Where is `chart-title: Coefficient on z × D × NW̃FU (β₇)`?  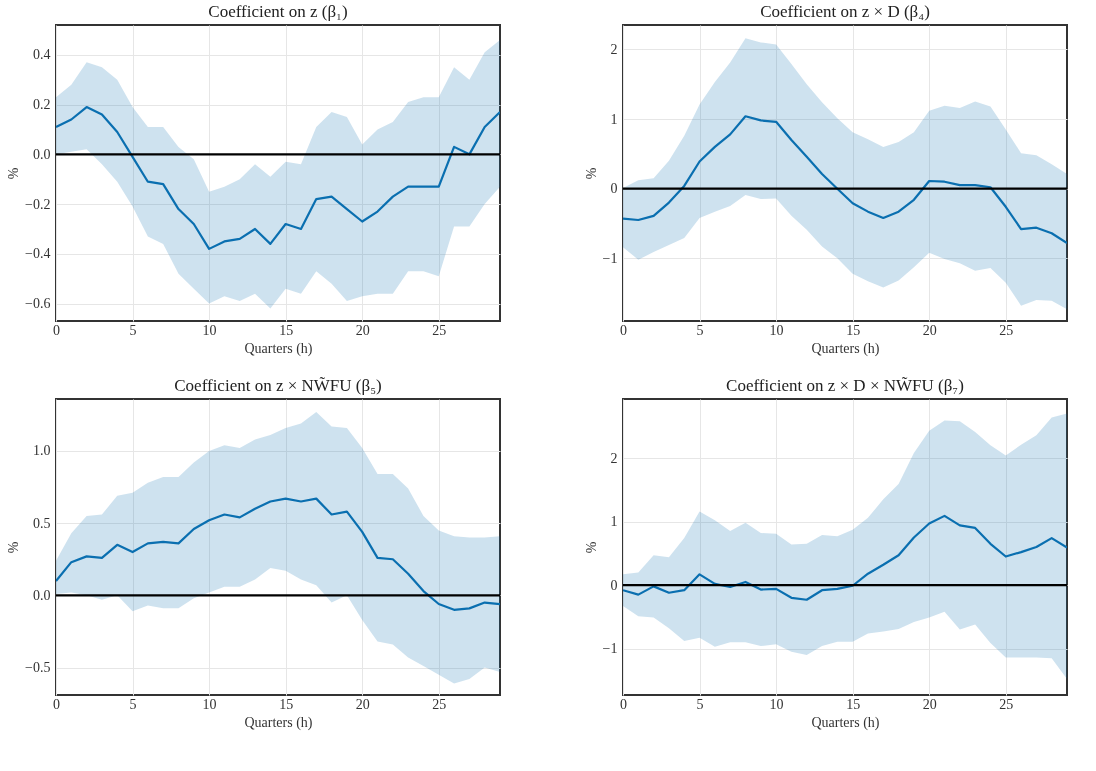
chart-title: Coefficient on z × D × NW̃FU (β₇) is located at coordinates (845, 385).